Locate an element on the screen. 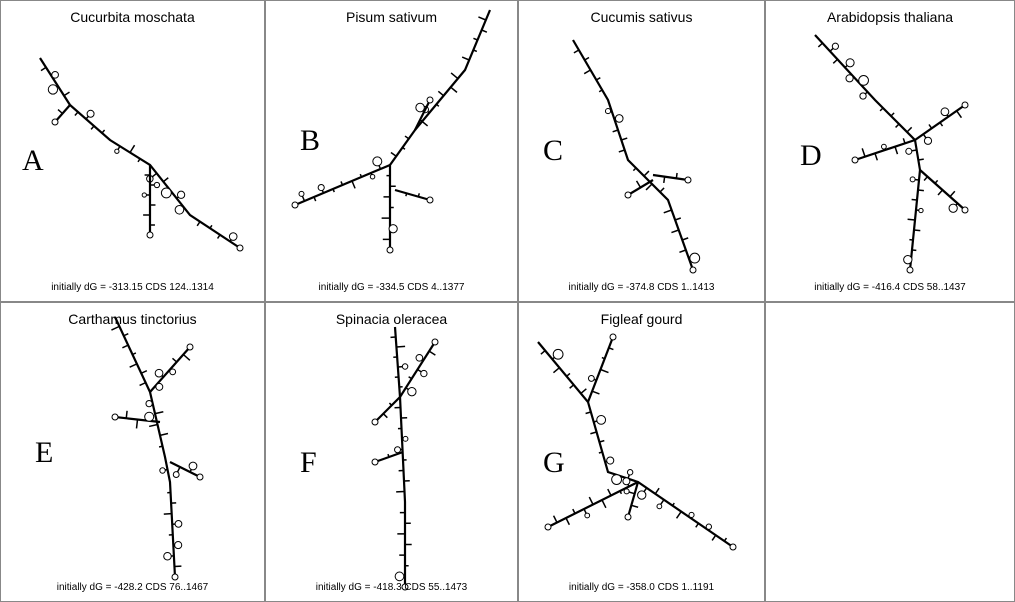 This screenshot has height=602, width=1015. panel-letter: G is located at coordinates (554, 462).